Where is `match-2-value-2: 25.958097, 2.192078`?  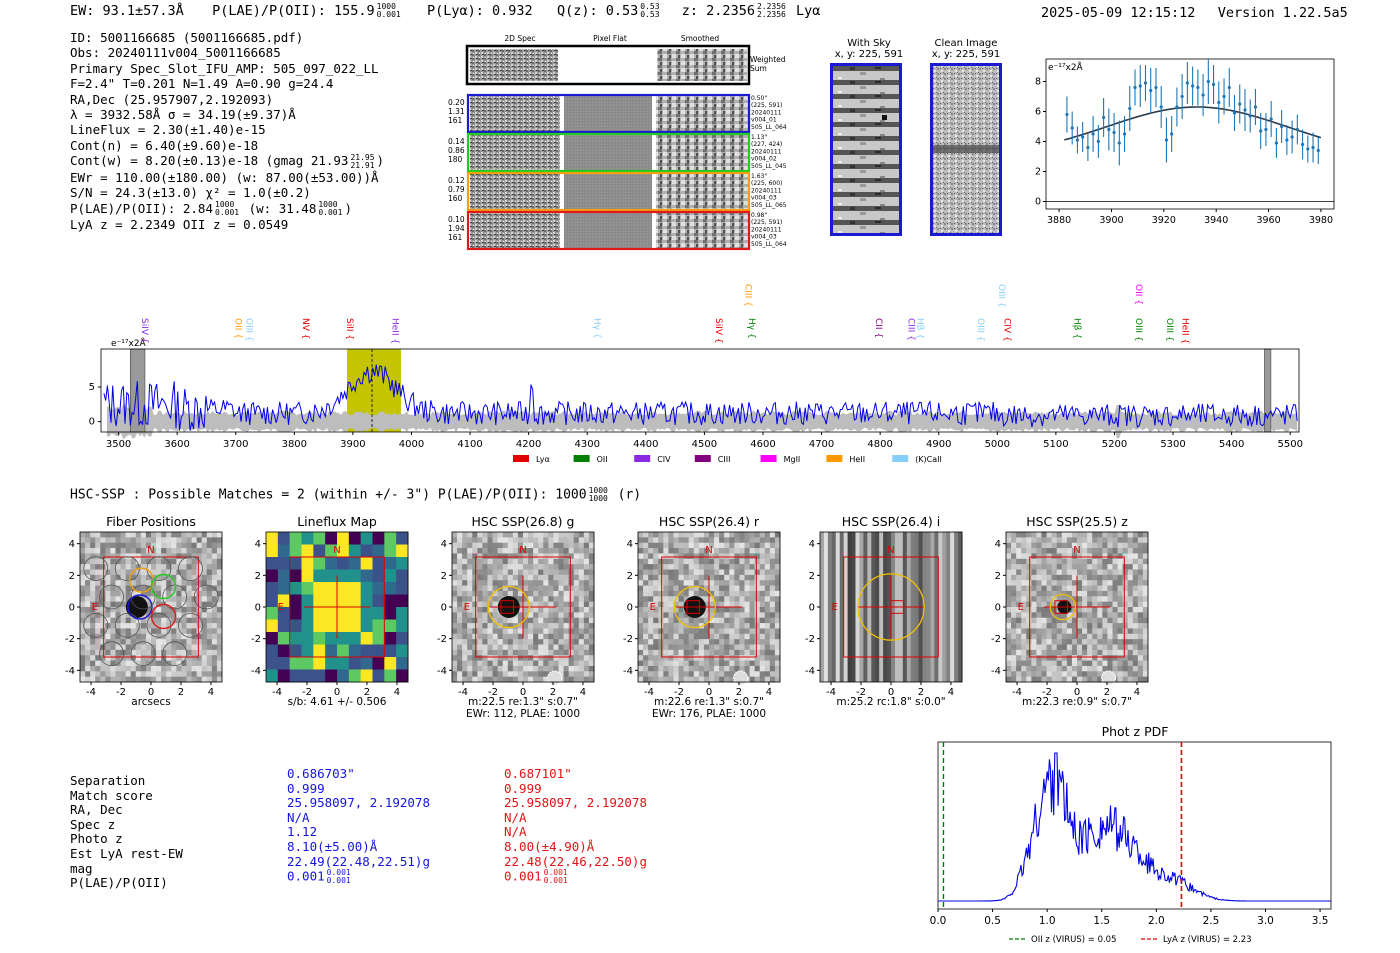
match-2-value-2: 25.958097, 2.192078 is located at coordinates (575, 803).